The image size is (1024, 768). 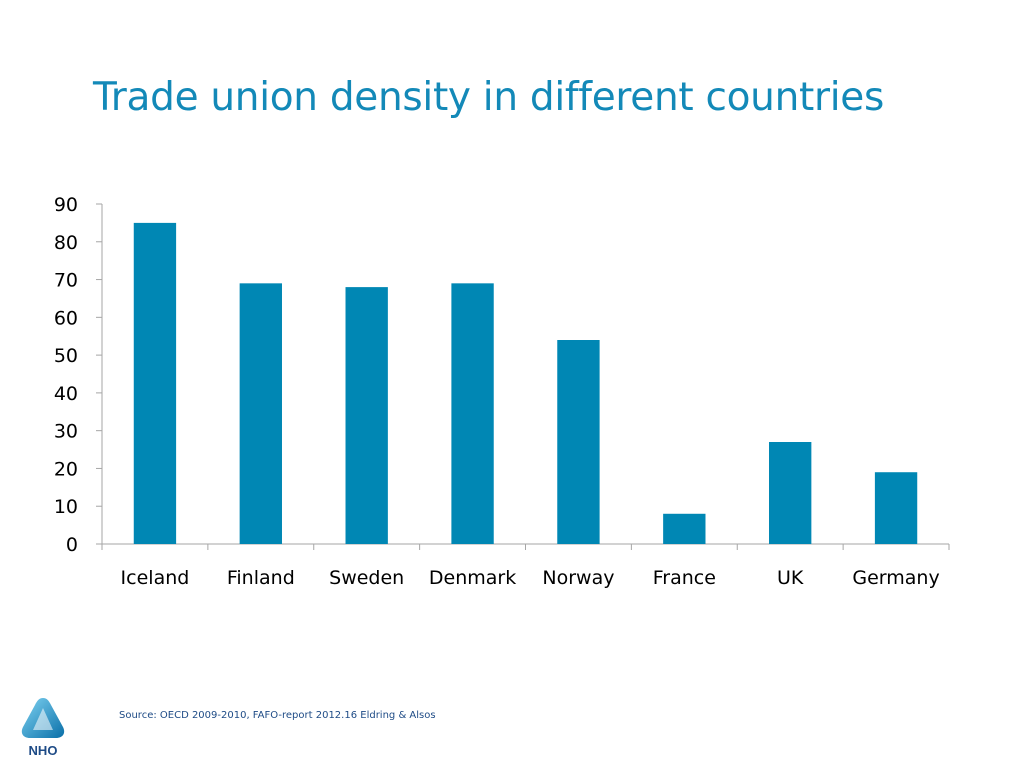 What do you see at coordinates (66, 432) in the screenshot?
I see `y-tick-label: 30` at bounding box center [66, 432].